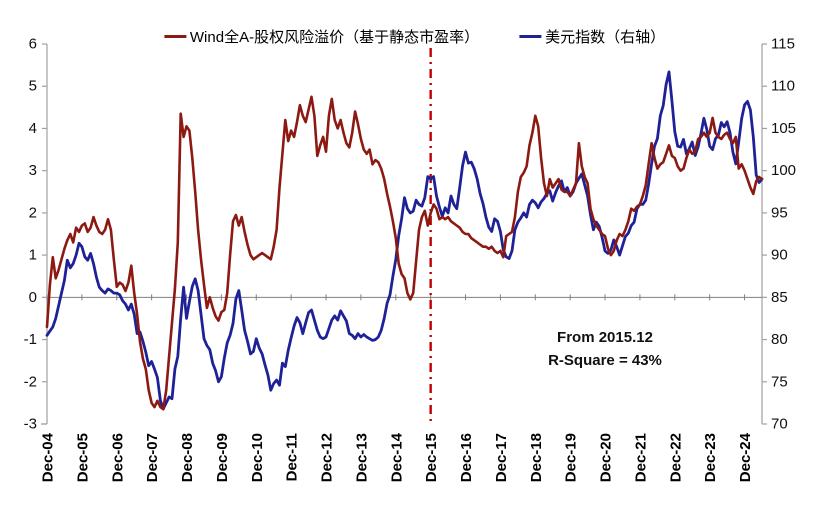 This screenshot has height=509, width=829. Describe the element at coordinates (501, 457) in the screenshot. I see `x-tick-label: Dec-17` at that location.